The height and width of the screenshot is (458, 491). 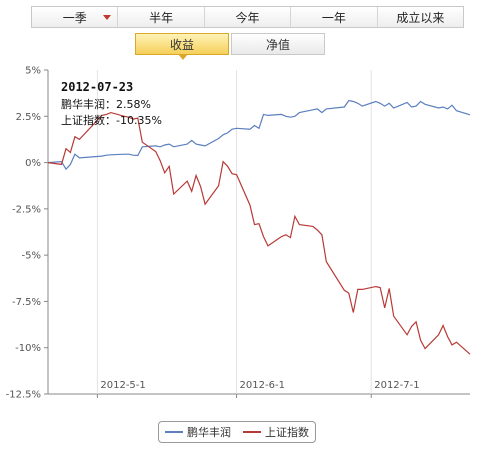 I want to click on period-tab-half-year: 半年, so click(x=160, y=17).